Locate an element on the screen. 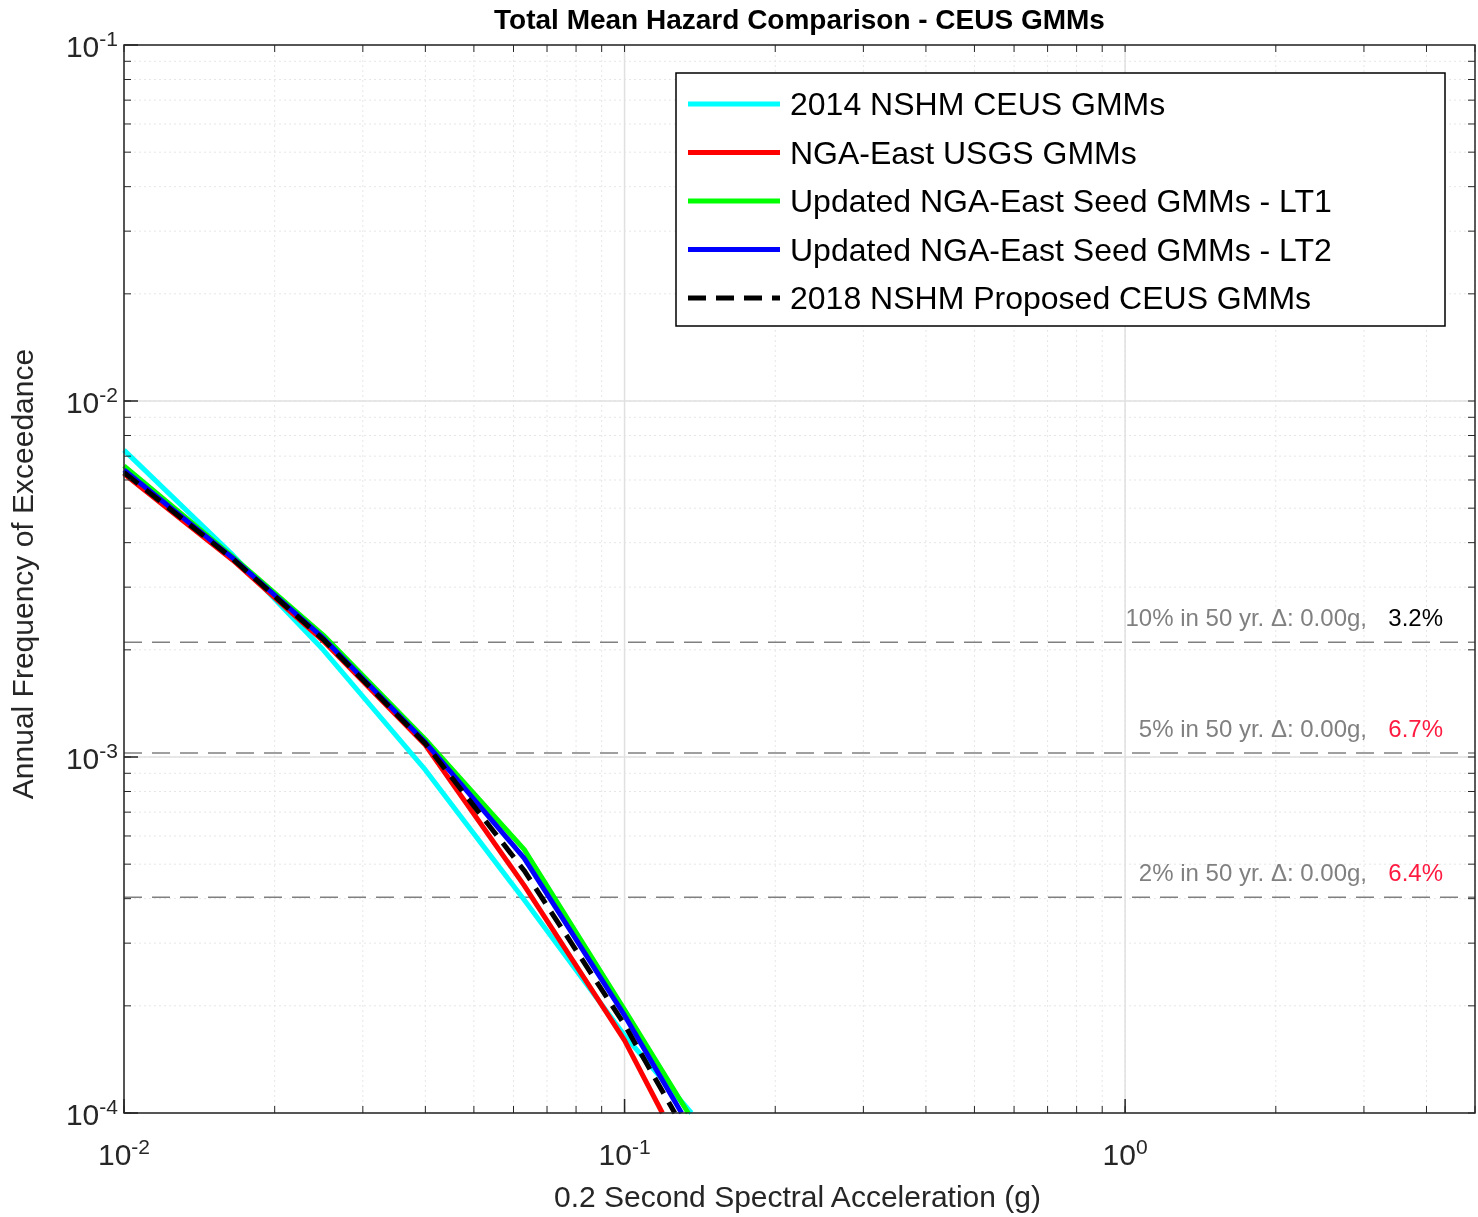  y-axis-title: Annual Frequency of Exceedance is located at coordinates (22, 574).